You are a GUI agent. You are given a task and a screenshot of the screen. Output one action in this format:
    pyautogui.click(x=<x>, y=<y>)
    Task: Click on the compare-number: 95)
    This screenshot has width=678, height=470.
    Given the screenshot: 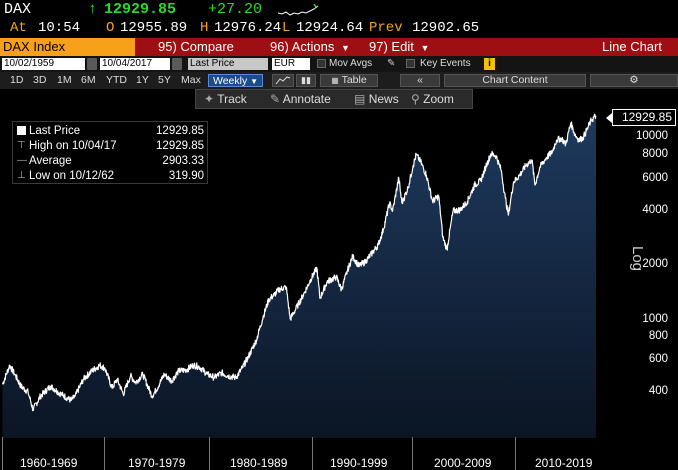 What is the action you would take?
    pyautogui.click(x=167, y=46)
    